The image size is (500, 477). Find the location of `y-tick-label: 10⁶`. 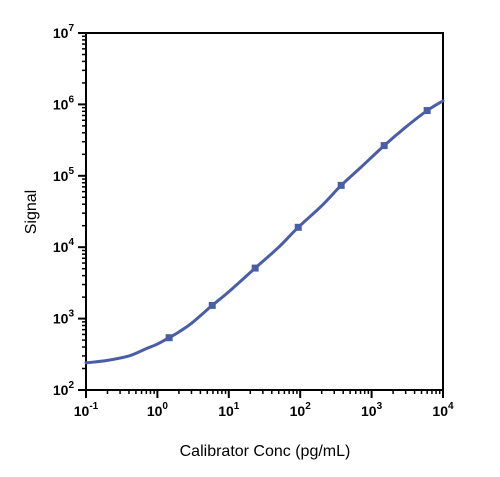

y-tick-label: 10⁶ is located at coordinates (64, 103).